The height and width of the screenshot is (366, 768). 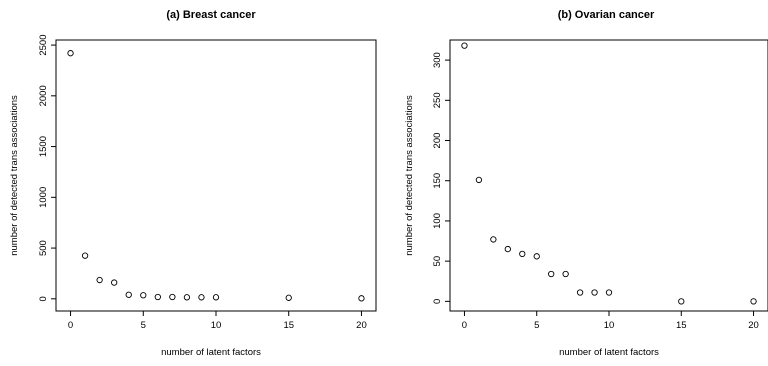 I want to click on y-tick-label: 50, so click(x=437, y=261).